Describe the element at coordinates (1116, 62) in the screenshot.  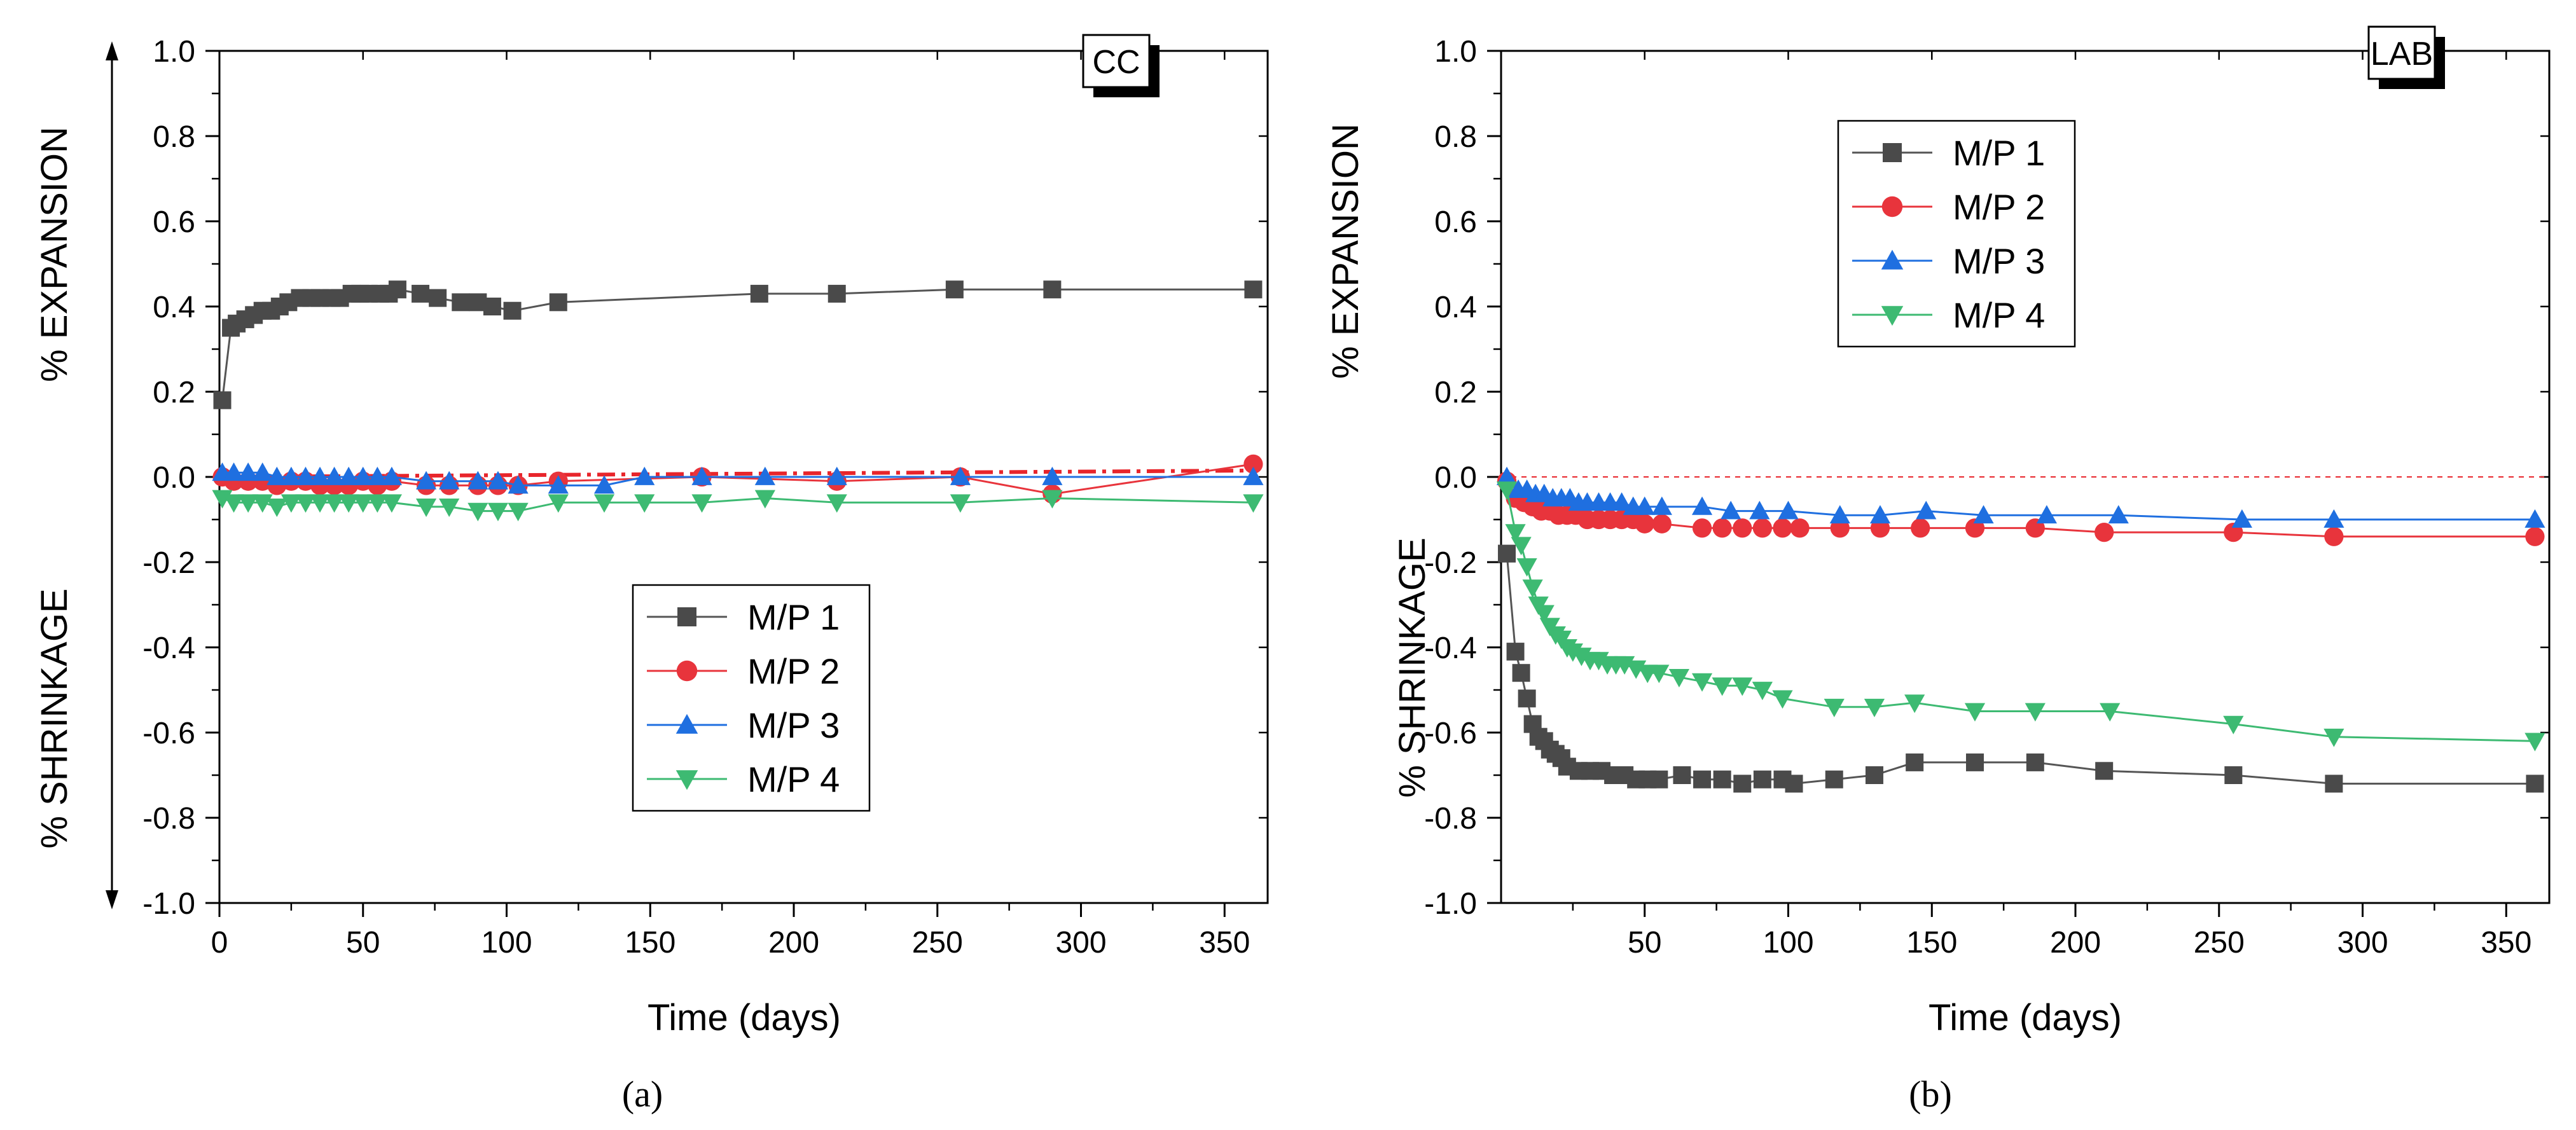
I see `panel-label: CC` at that location.